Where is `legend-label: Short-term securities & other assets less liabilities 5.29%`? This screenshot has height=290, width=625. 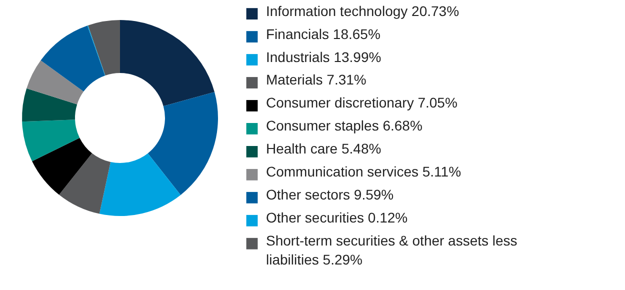 legend-label: Short-term securities & other assets less liabilities 5.29% is located at coordinates (392, 250).